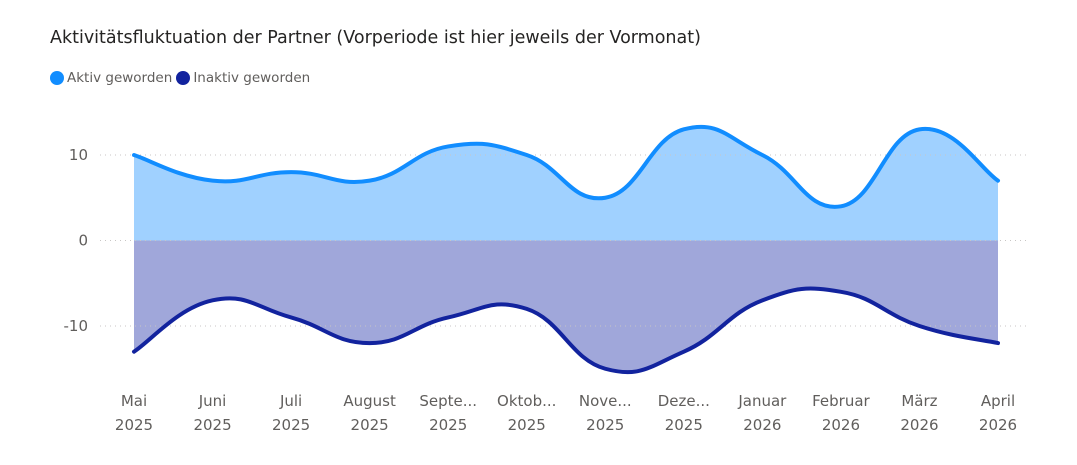 The height and width of the screenshot is (465, 1077). What do you see at coordinates (120, 78) in the screenshot?
I see `legend-label-aktiv: Aktiv geworden` at bounding box center [120, 78].